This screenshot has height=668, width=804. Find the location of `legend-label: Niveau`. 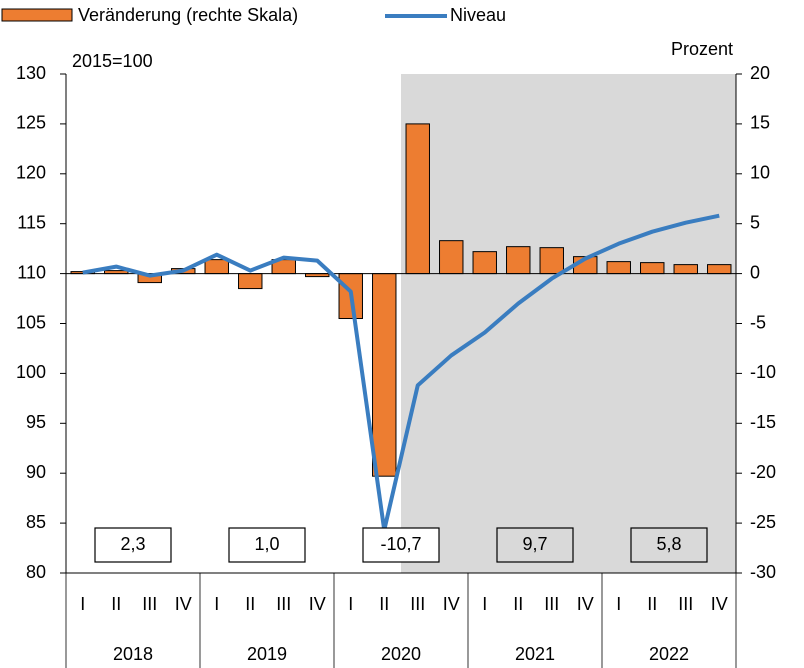

legend-label: Niveau is located at coordinates (478, 15).